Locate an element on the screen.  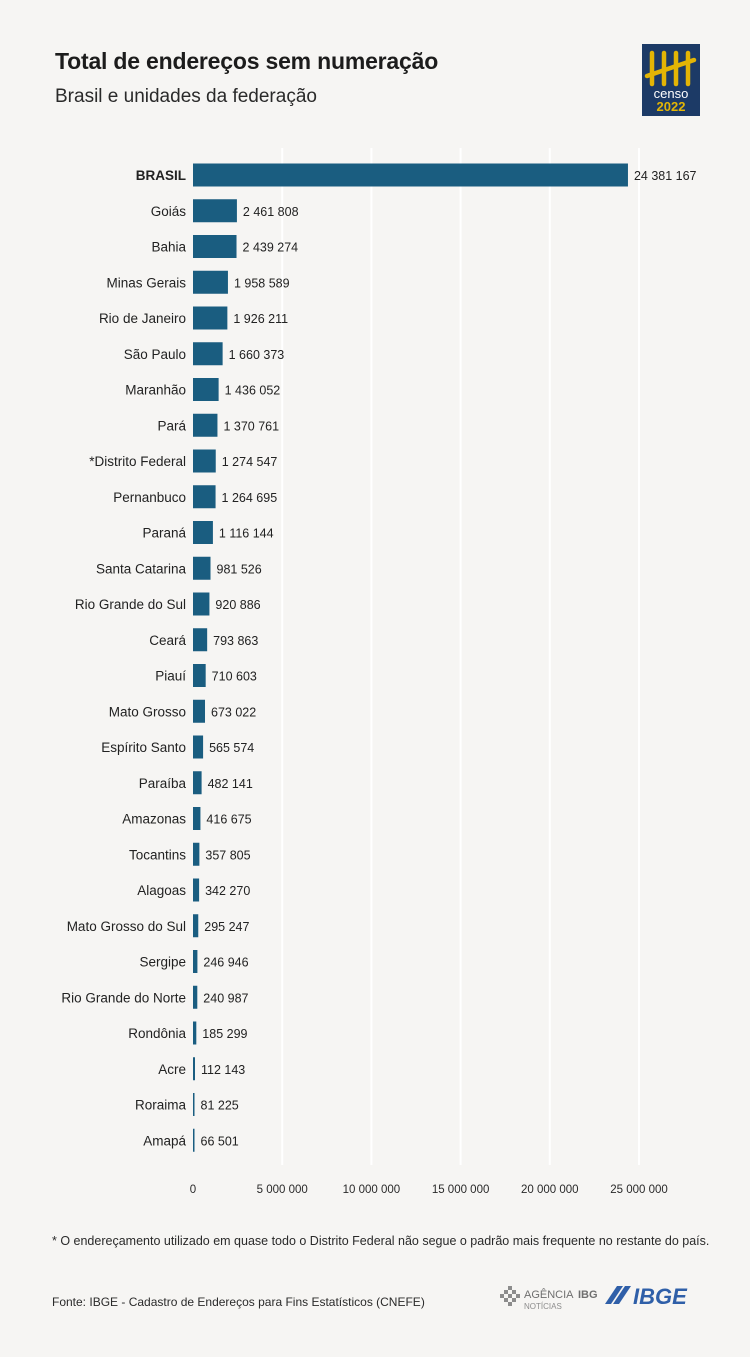
category-label: Mato Grosso do Sul is located at coordinates (126, 926).